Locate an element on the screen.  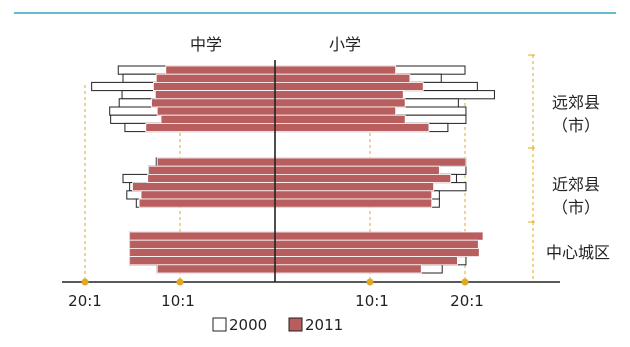
legend-swatch-2000 is located at coordinates (219, 324).